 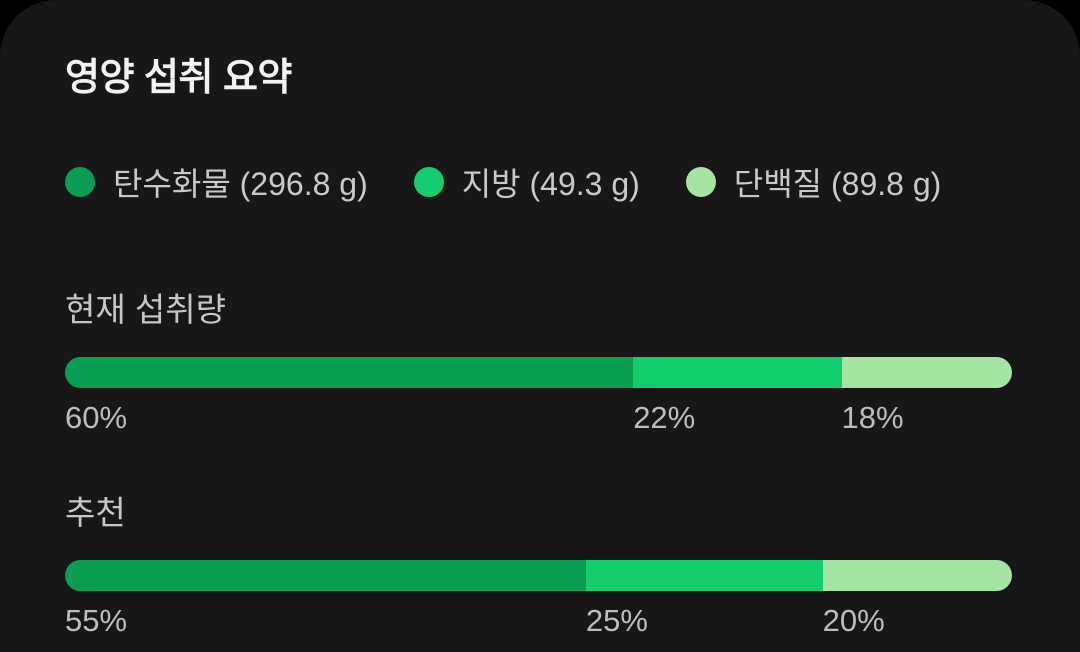 I want to click on percent-label-carbs: 60%, so click(x=96, y=417).